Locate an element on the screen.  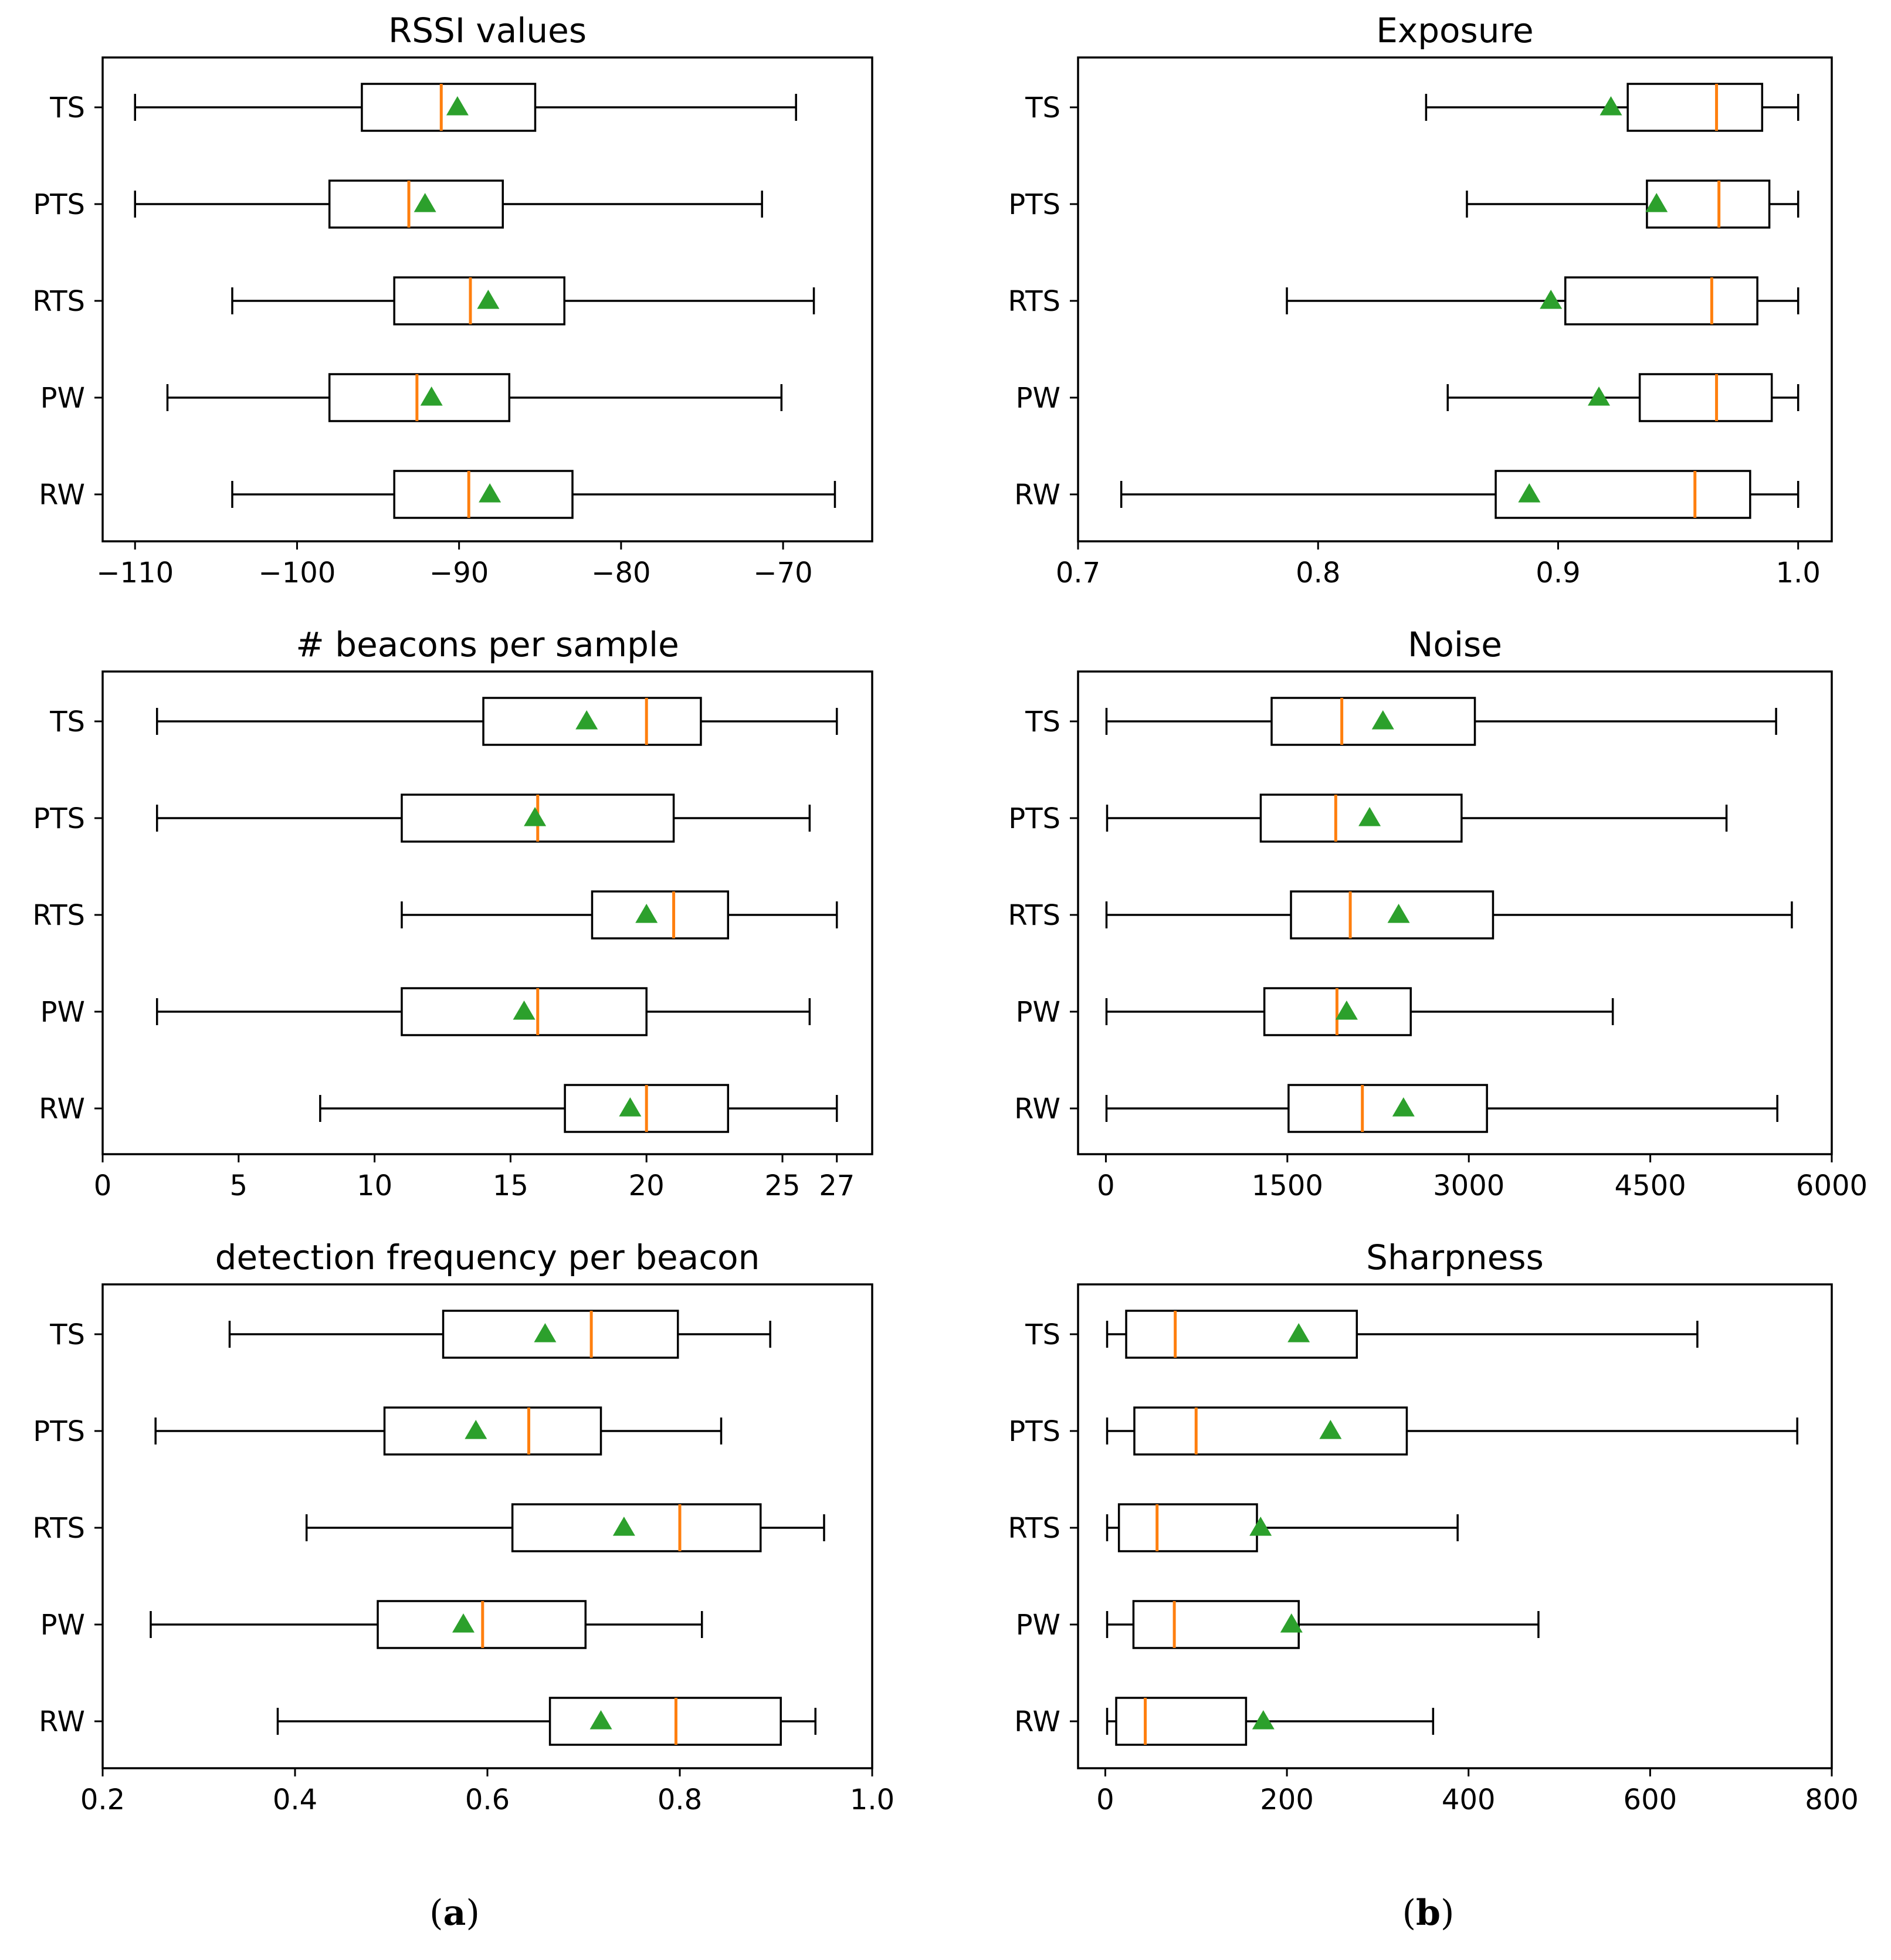
subplot-6: Sharpness TS PTS RTS PW RW 0 200 400 600 800 is located at coordinates (1433, 1526).